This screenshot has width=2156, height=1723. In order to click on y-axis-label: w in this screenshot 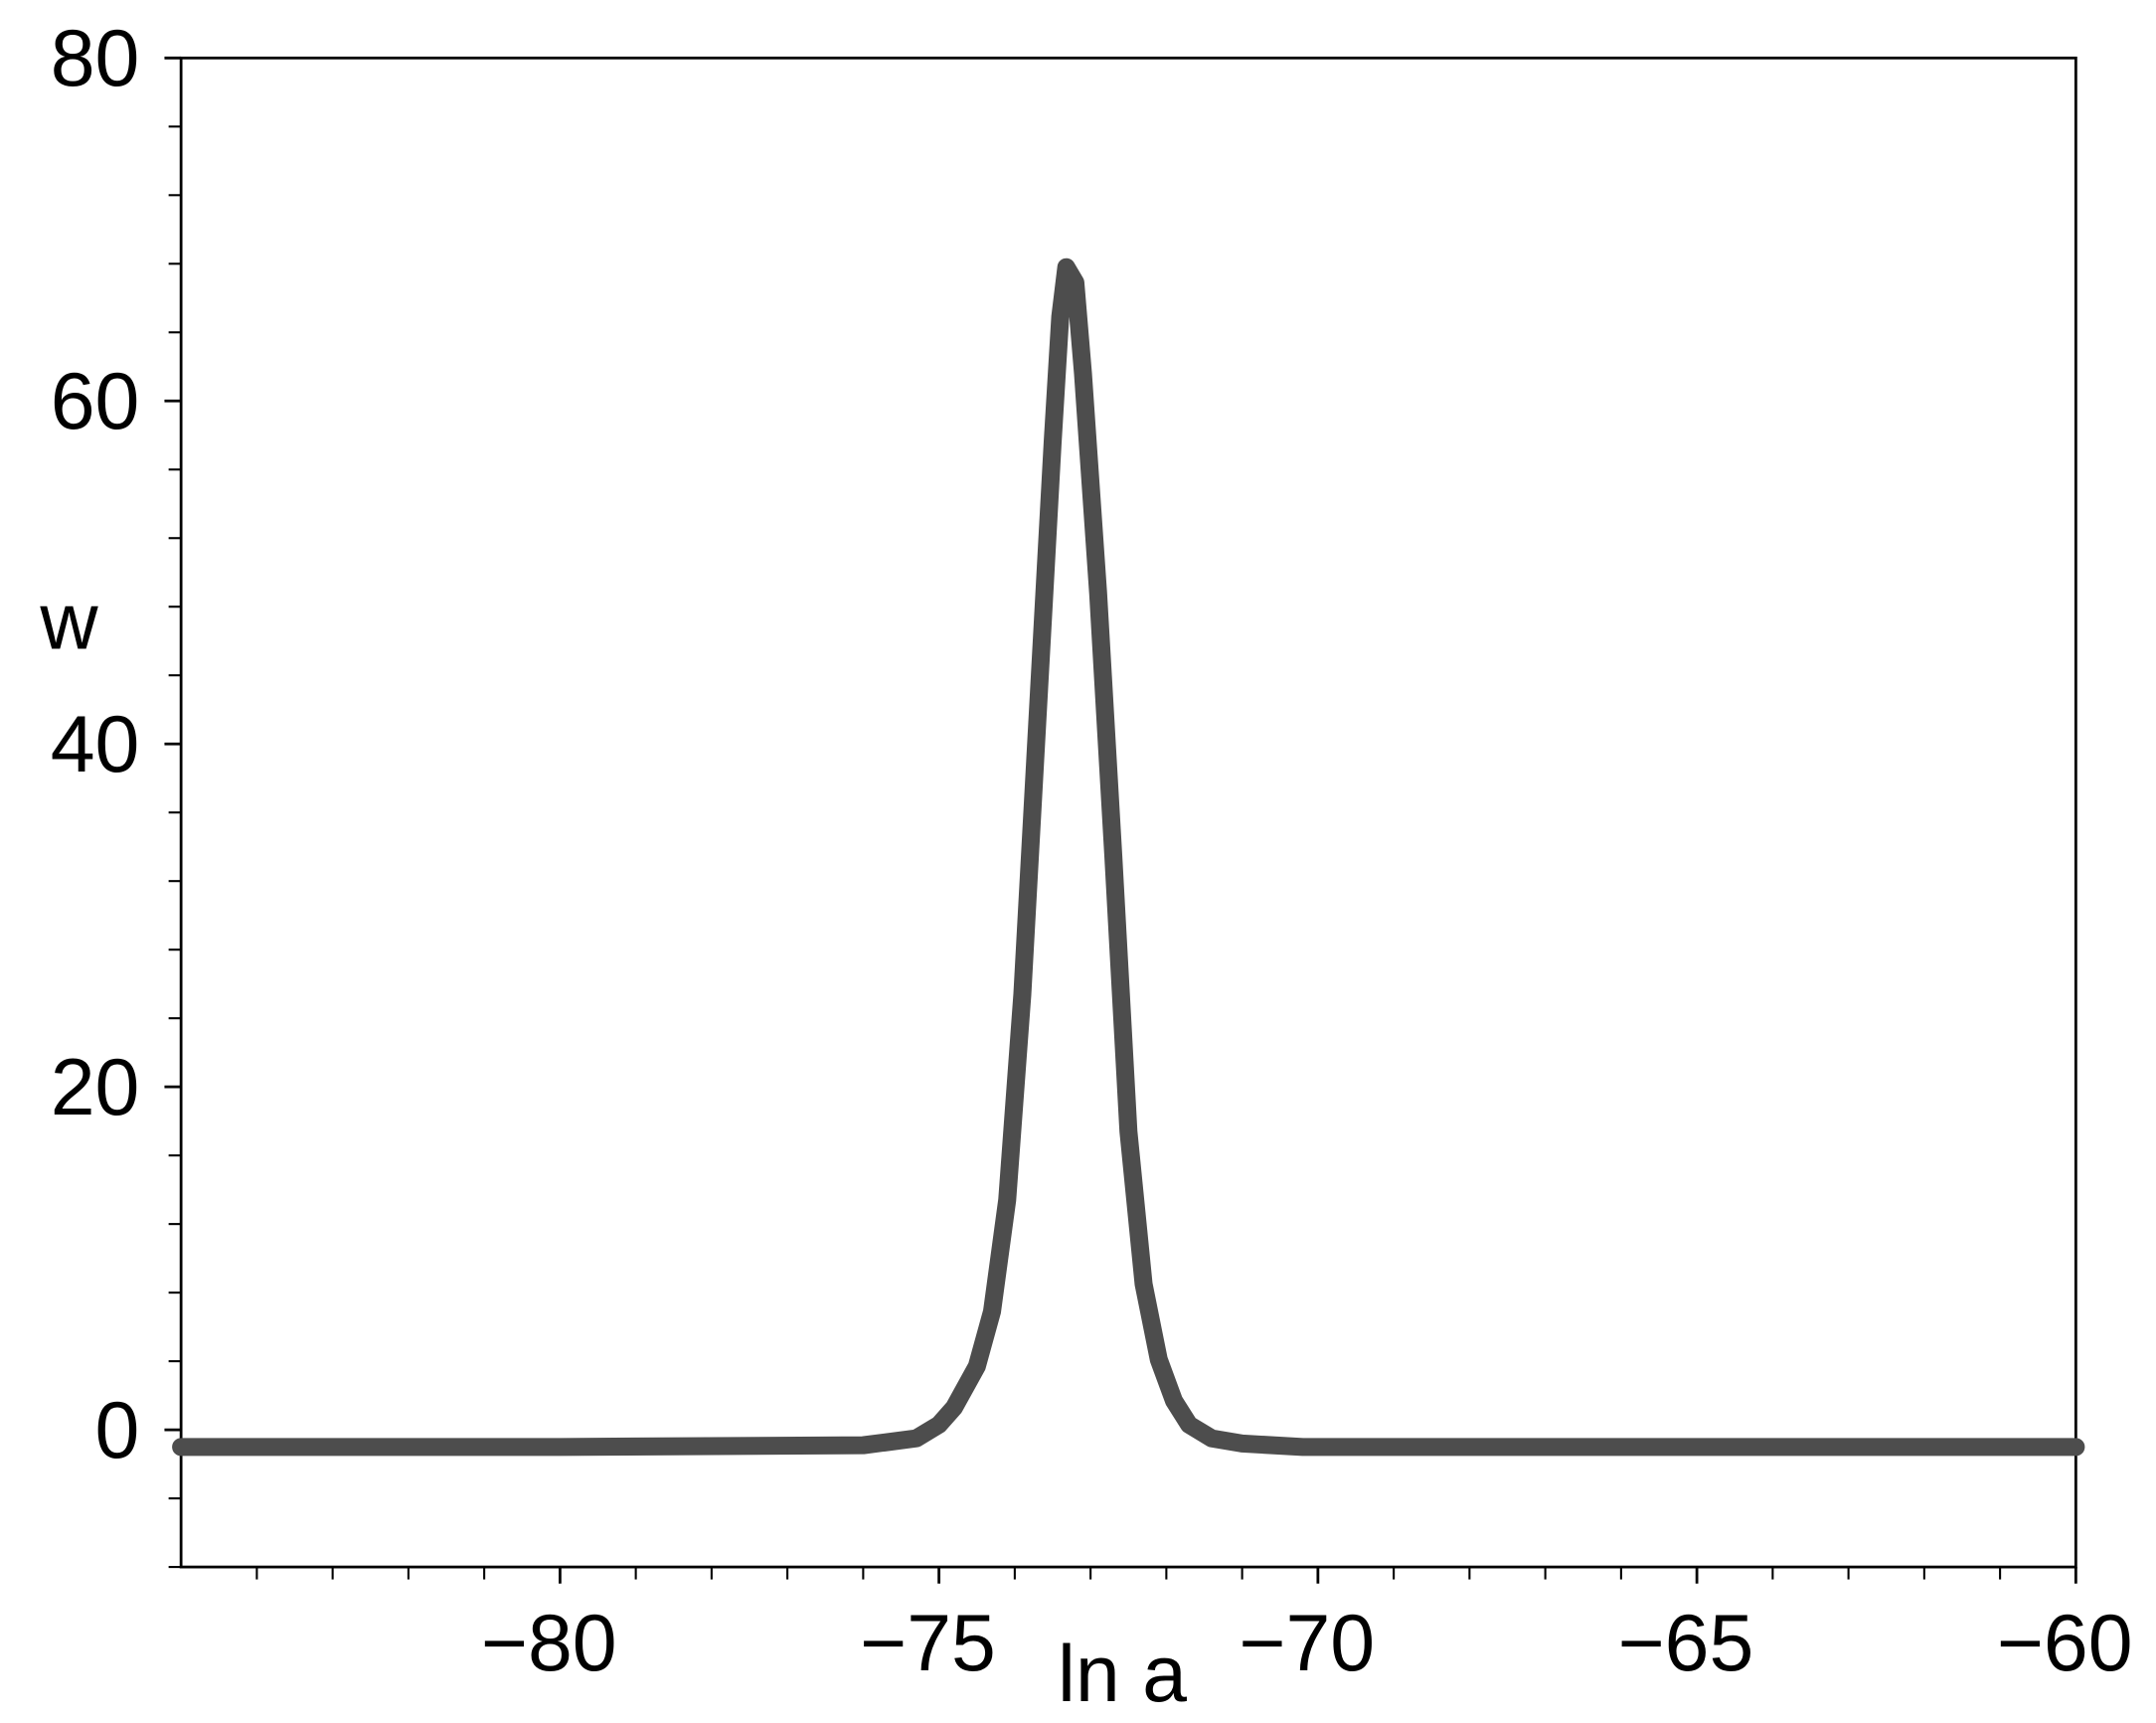, I will do `click(68, 622)`.